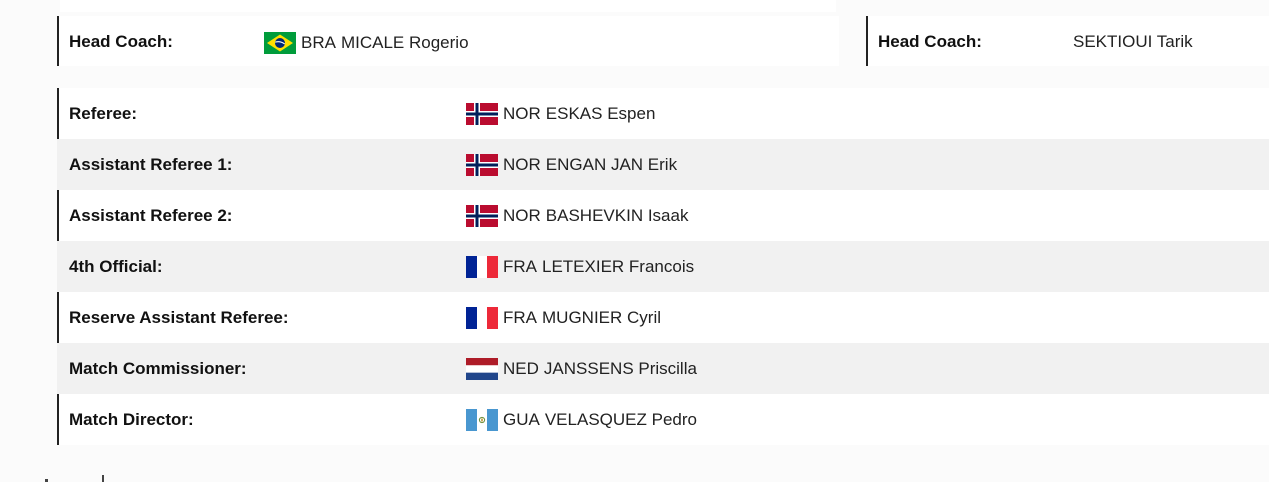  Describe the element at coordinates (158, 368) in the screenshot. I see `official-role: Match Commissioner:` at that location.